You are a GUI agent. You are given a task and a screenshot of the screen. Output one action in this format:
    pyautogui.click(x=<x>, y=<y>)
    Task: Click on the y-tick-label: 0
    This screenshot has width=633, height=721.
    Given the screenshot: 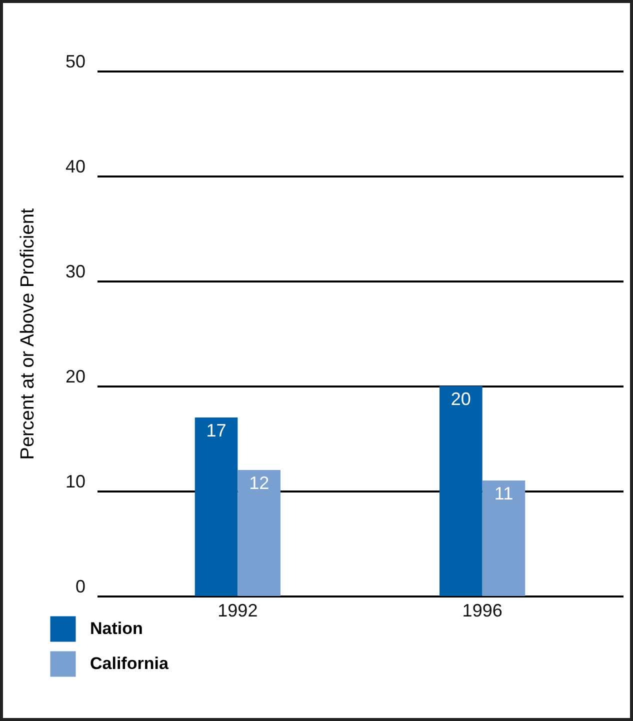 What is the action you would take?
    pyautogui.click(x=80, y=586)
    